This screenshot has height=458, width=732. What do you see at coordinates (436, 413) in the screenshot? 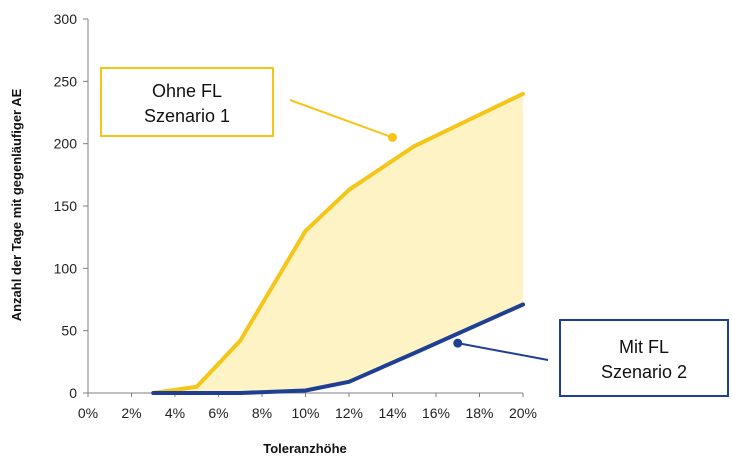
I see `x-tick-label: 16%` at bounding box center [436, 413].